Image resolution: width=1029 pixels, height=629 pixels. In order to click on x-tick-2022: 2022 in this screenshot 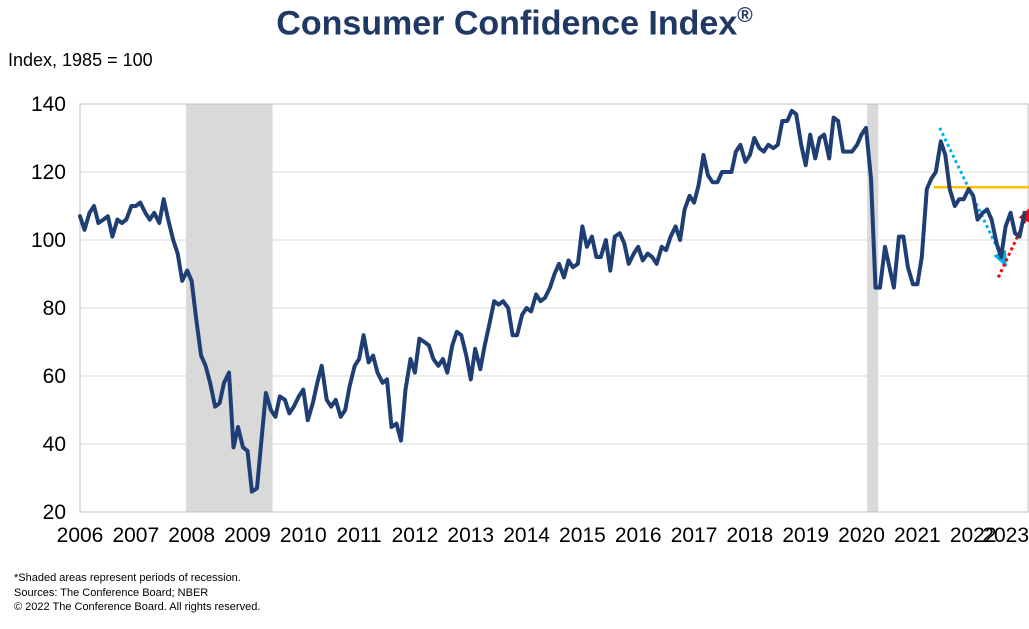, I will do `click(973, 535)`.